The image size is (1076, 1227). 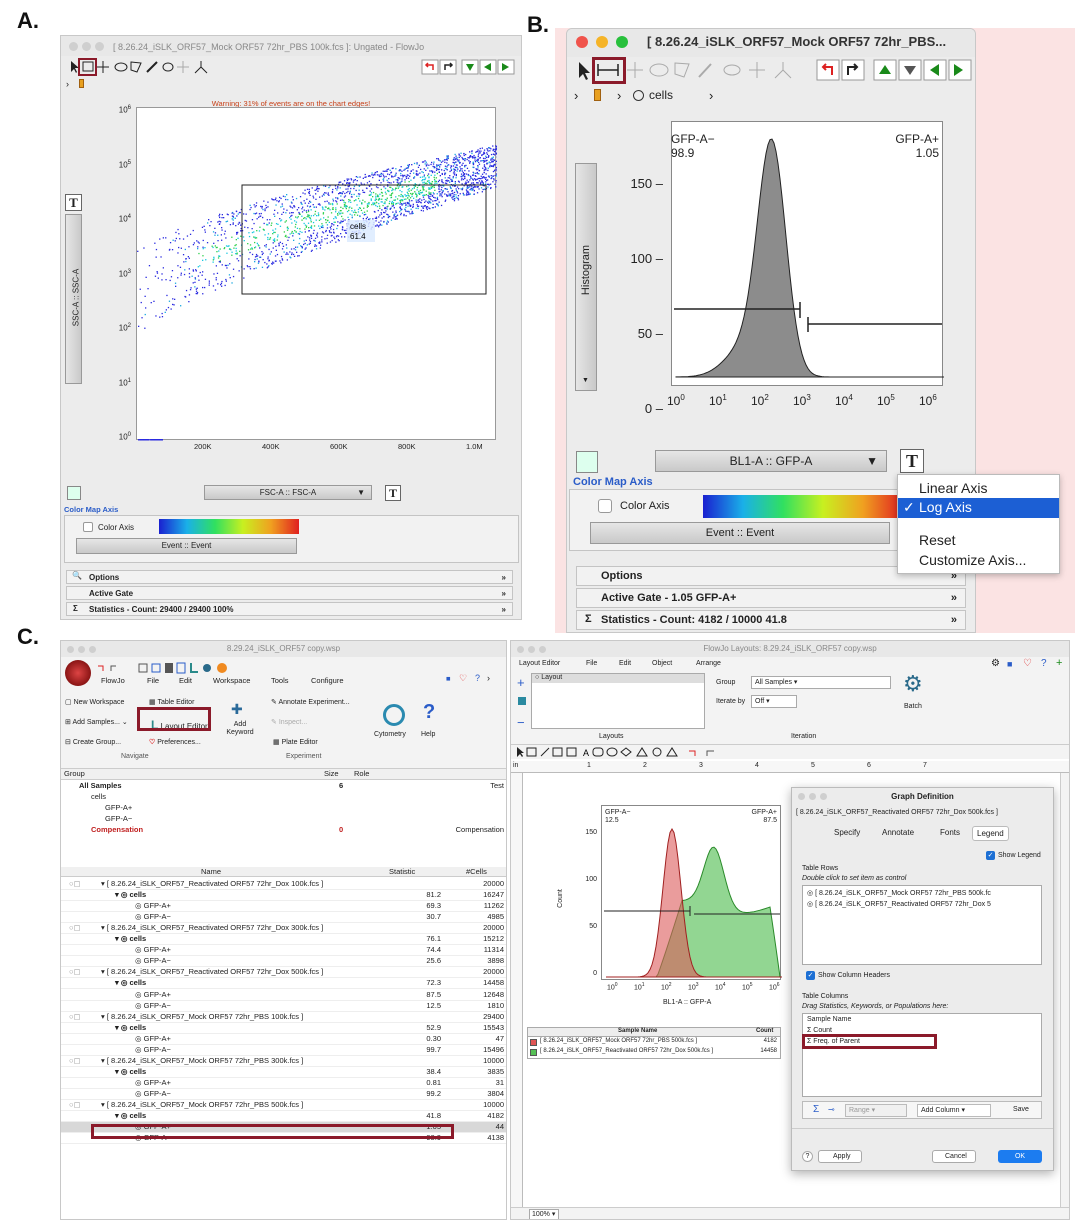 What do you see at coordinates (232, 680) in the screenshot?
I see `tab-workspace: Workspace` at bounding box center [232, 680].